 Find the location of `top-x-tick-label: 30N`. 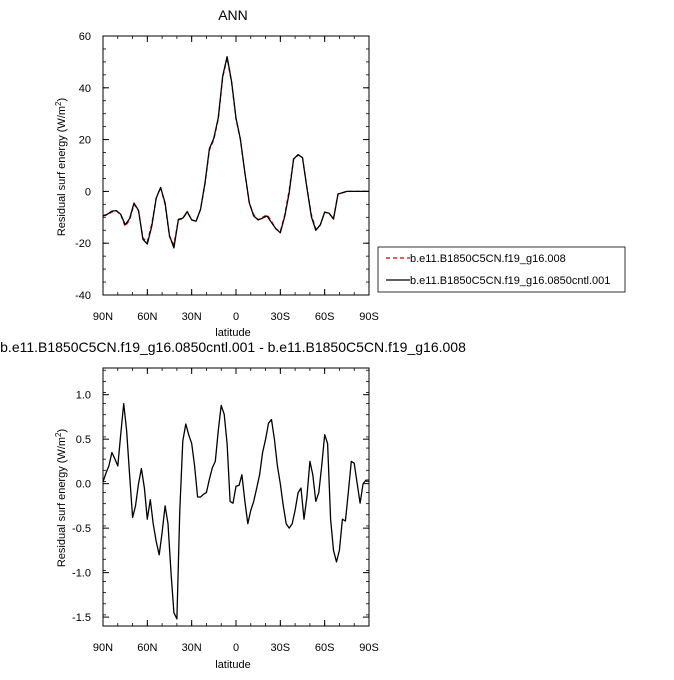

top-x-tick-label: 30N is located at coordinates (192, 317).